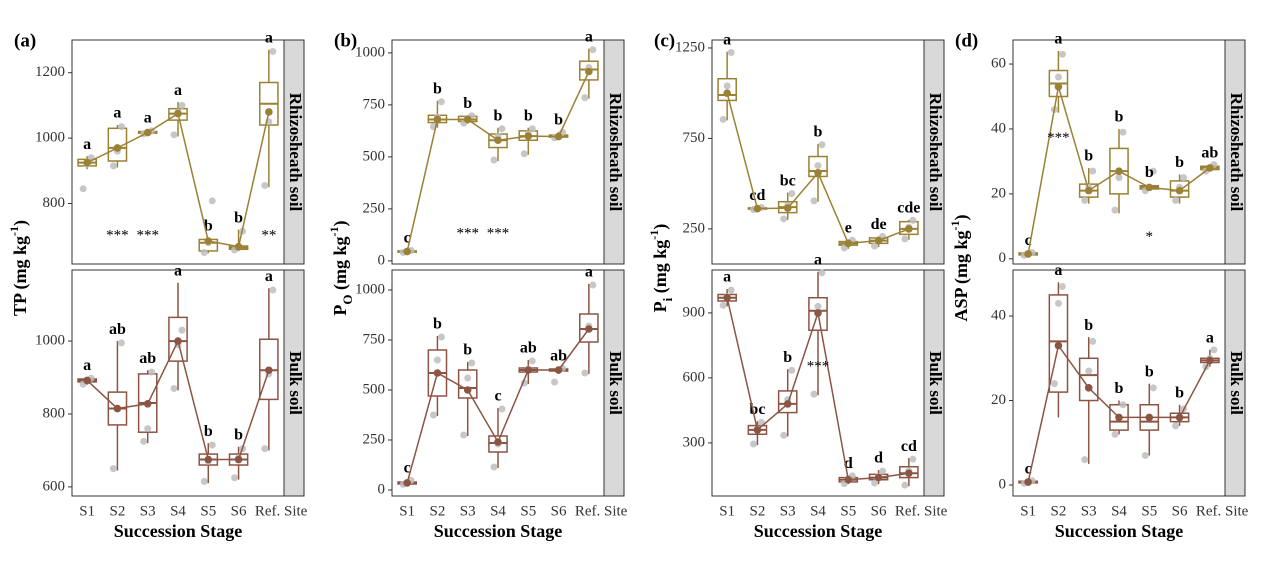 This screenshot has width=1266, height=576. What do you see at coordinates (660, 269) in the screenshot?
I see `y-axis-label-part: (mg kg` at bounding box center [660, 269].